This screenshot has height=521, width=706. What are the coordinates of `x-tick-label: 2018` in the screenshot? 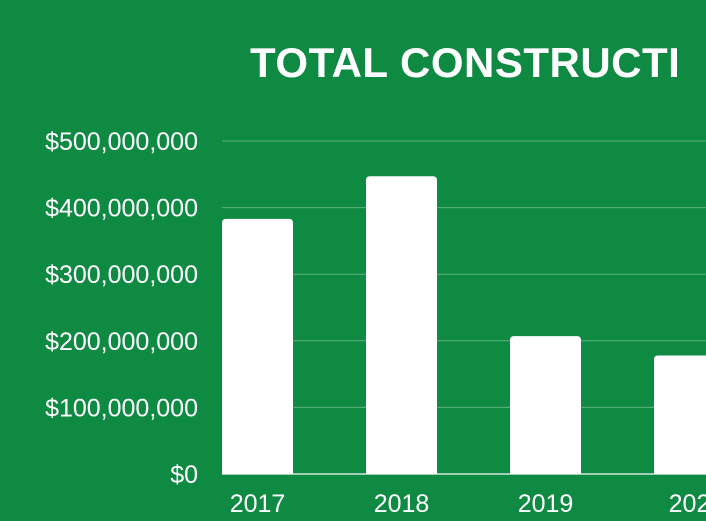 It's located at (402, 504).